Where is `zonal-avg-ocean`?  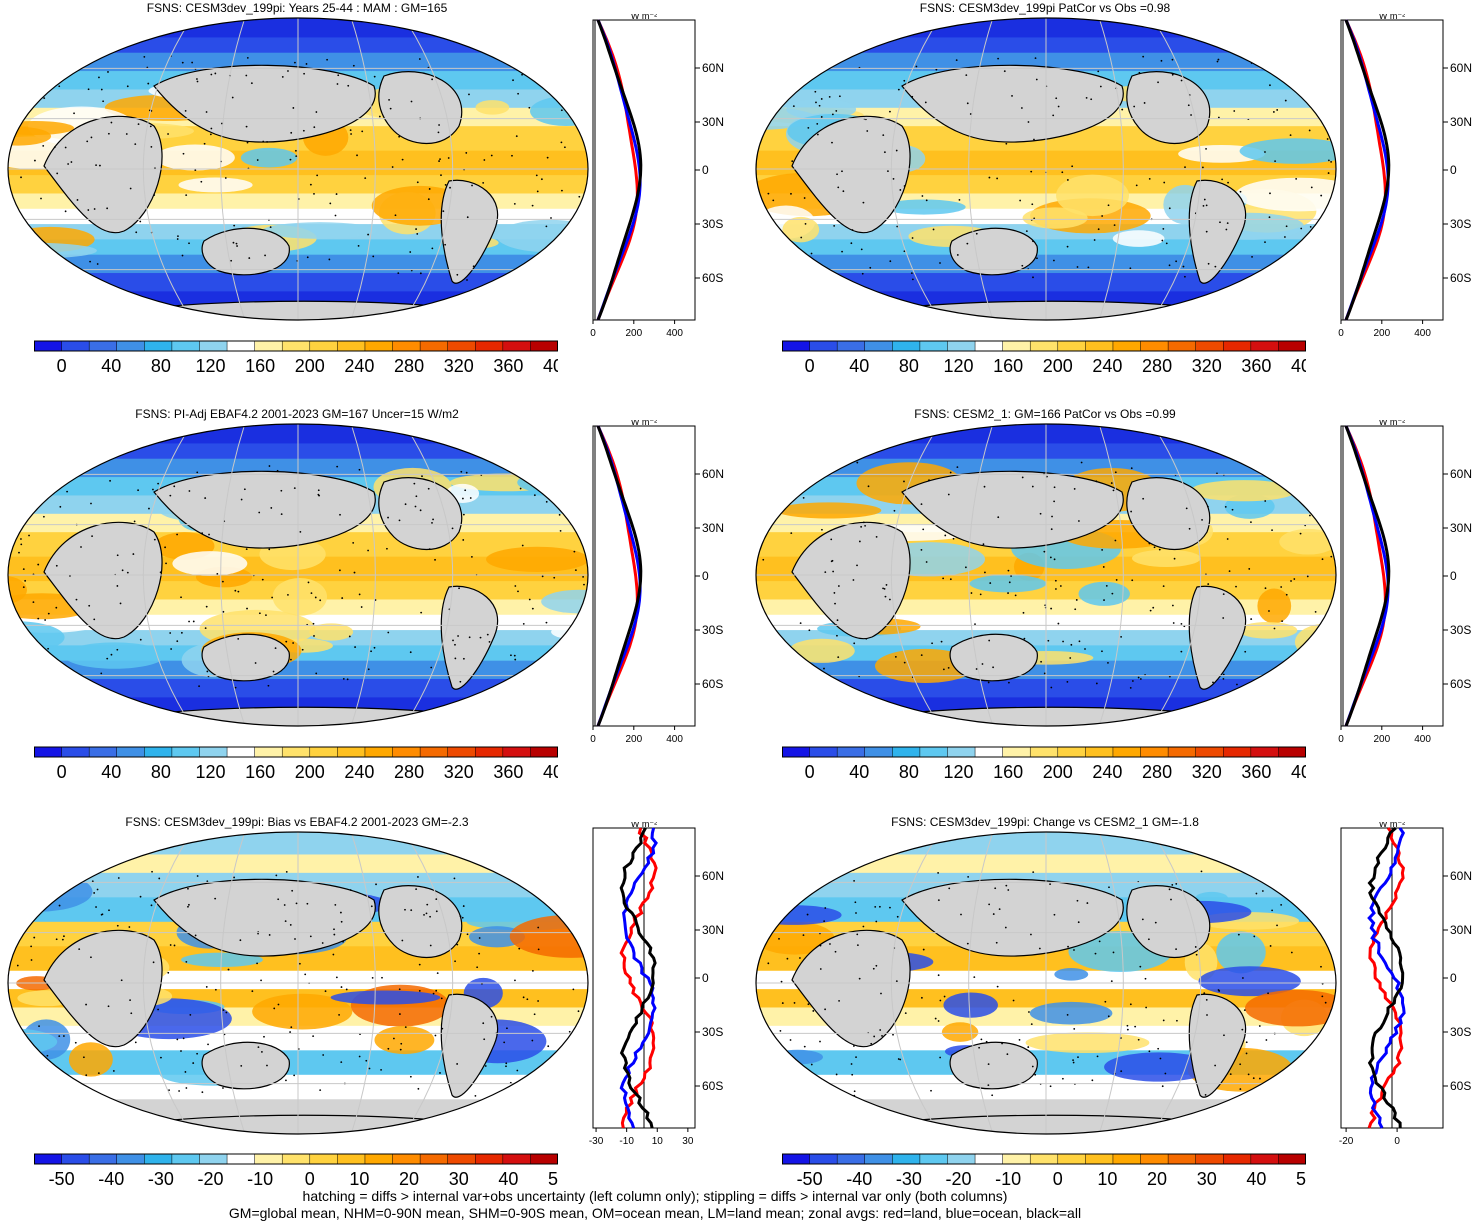 zonal-avg-ocean is located at coordinates (638, 978).